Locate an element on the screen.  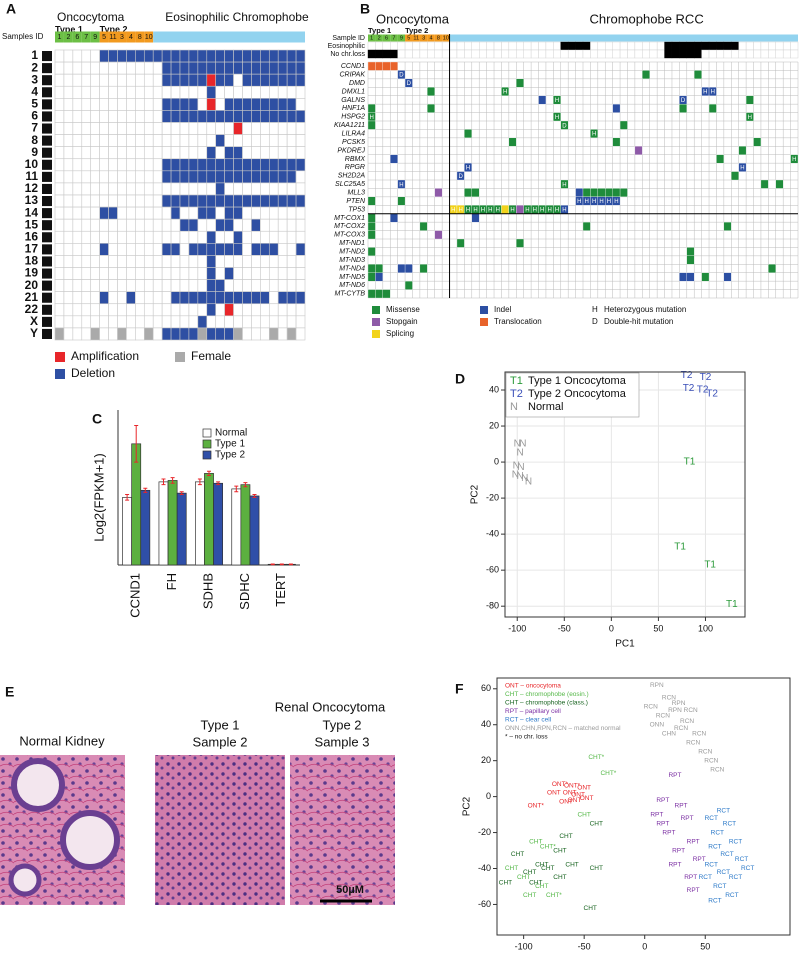
gene-label: MT-ND4 is located at coordinates (352, 268).